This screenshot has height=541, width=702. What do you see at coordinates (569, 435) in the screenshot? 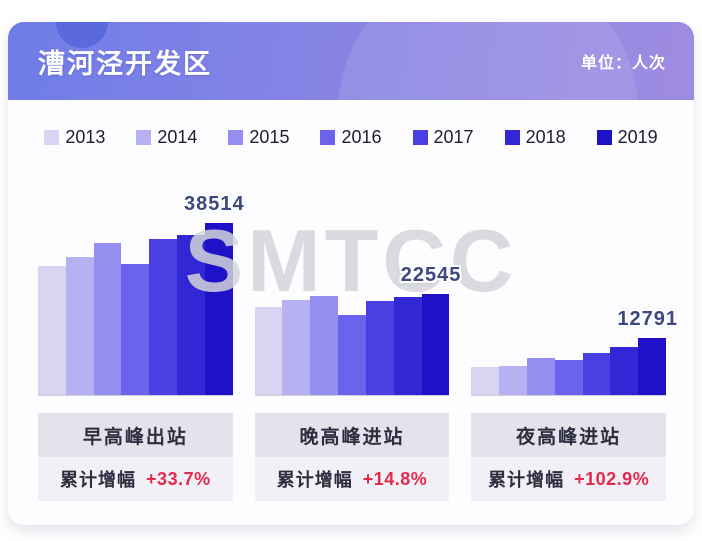
I see `group-title: 夜高峰进站` at bounding box center [569, 435].